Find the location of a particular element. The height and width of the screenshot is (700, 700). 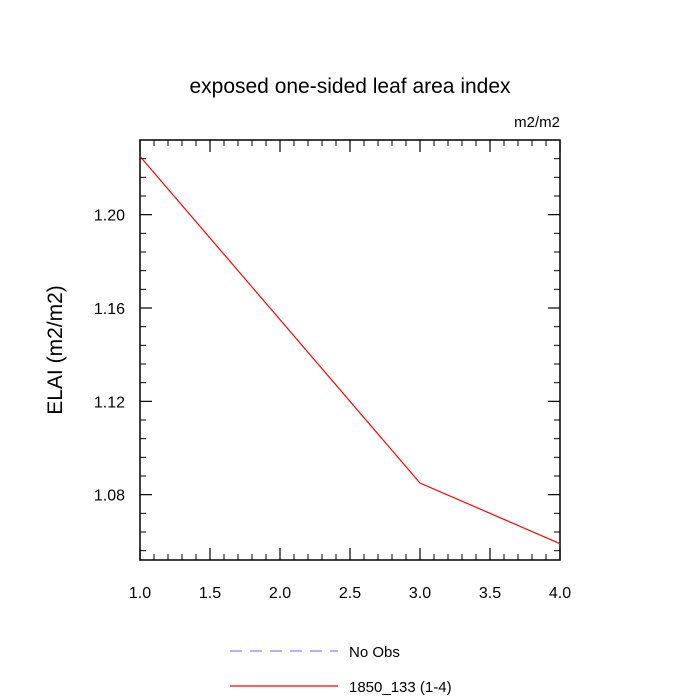

x-tick-label: 3.5 is located at coordinates (490, 593).